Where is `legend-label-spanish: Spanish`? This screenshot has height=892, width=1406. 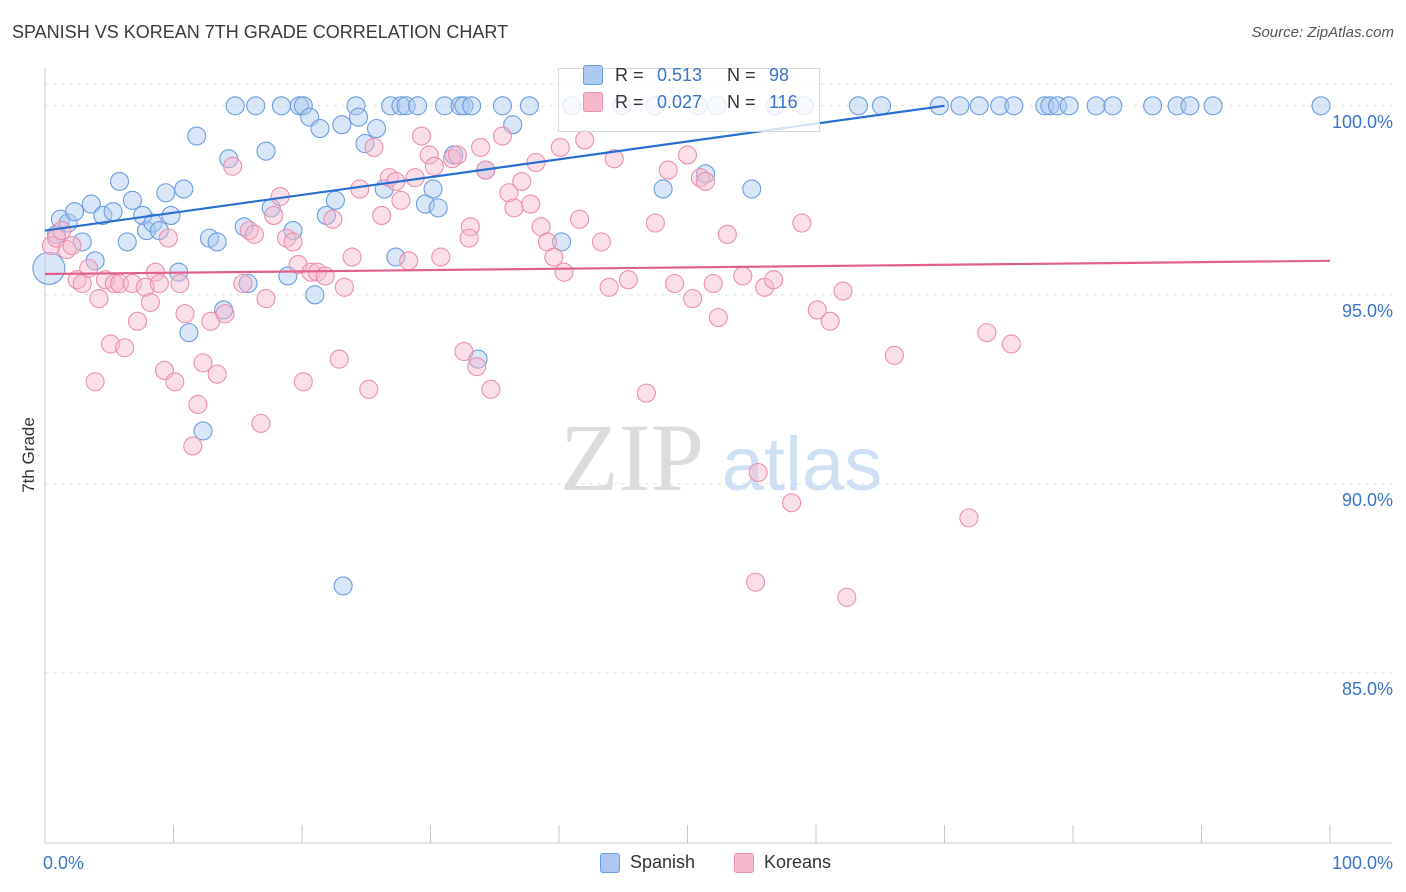
legend-label-spanish: Spanish is located at coordinates (663, 862).